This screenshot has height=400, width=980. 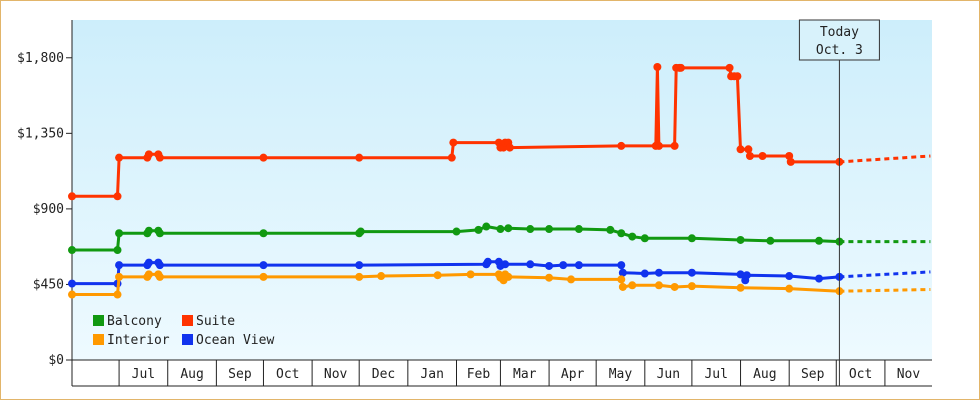 I want to click on x-tick-label: Jun, so click(x=668, y=374).